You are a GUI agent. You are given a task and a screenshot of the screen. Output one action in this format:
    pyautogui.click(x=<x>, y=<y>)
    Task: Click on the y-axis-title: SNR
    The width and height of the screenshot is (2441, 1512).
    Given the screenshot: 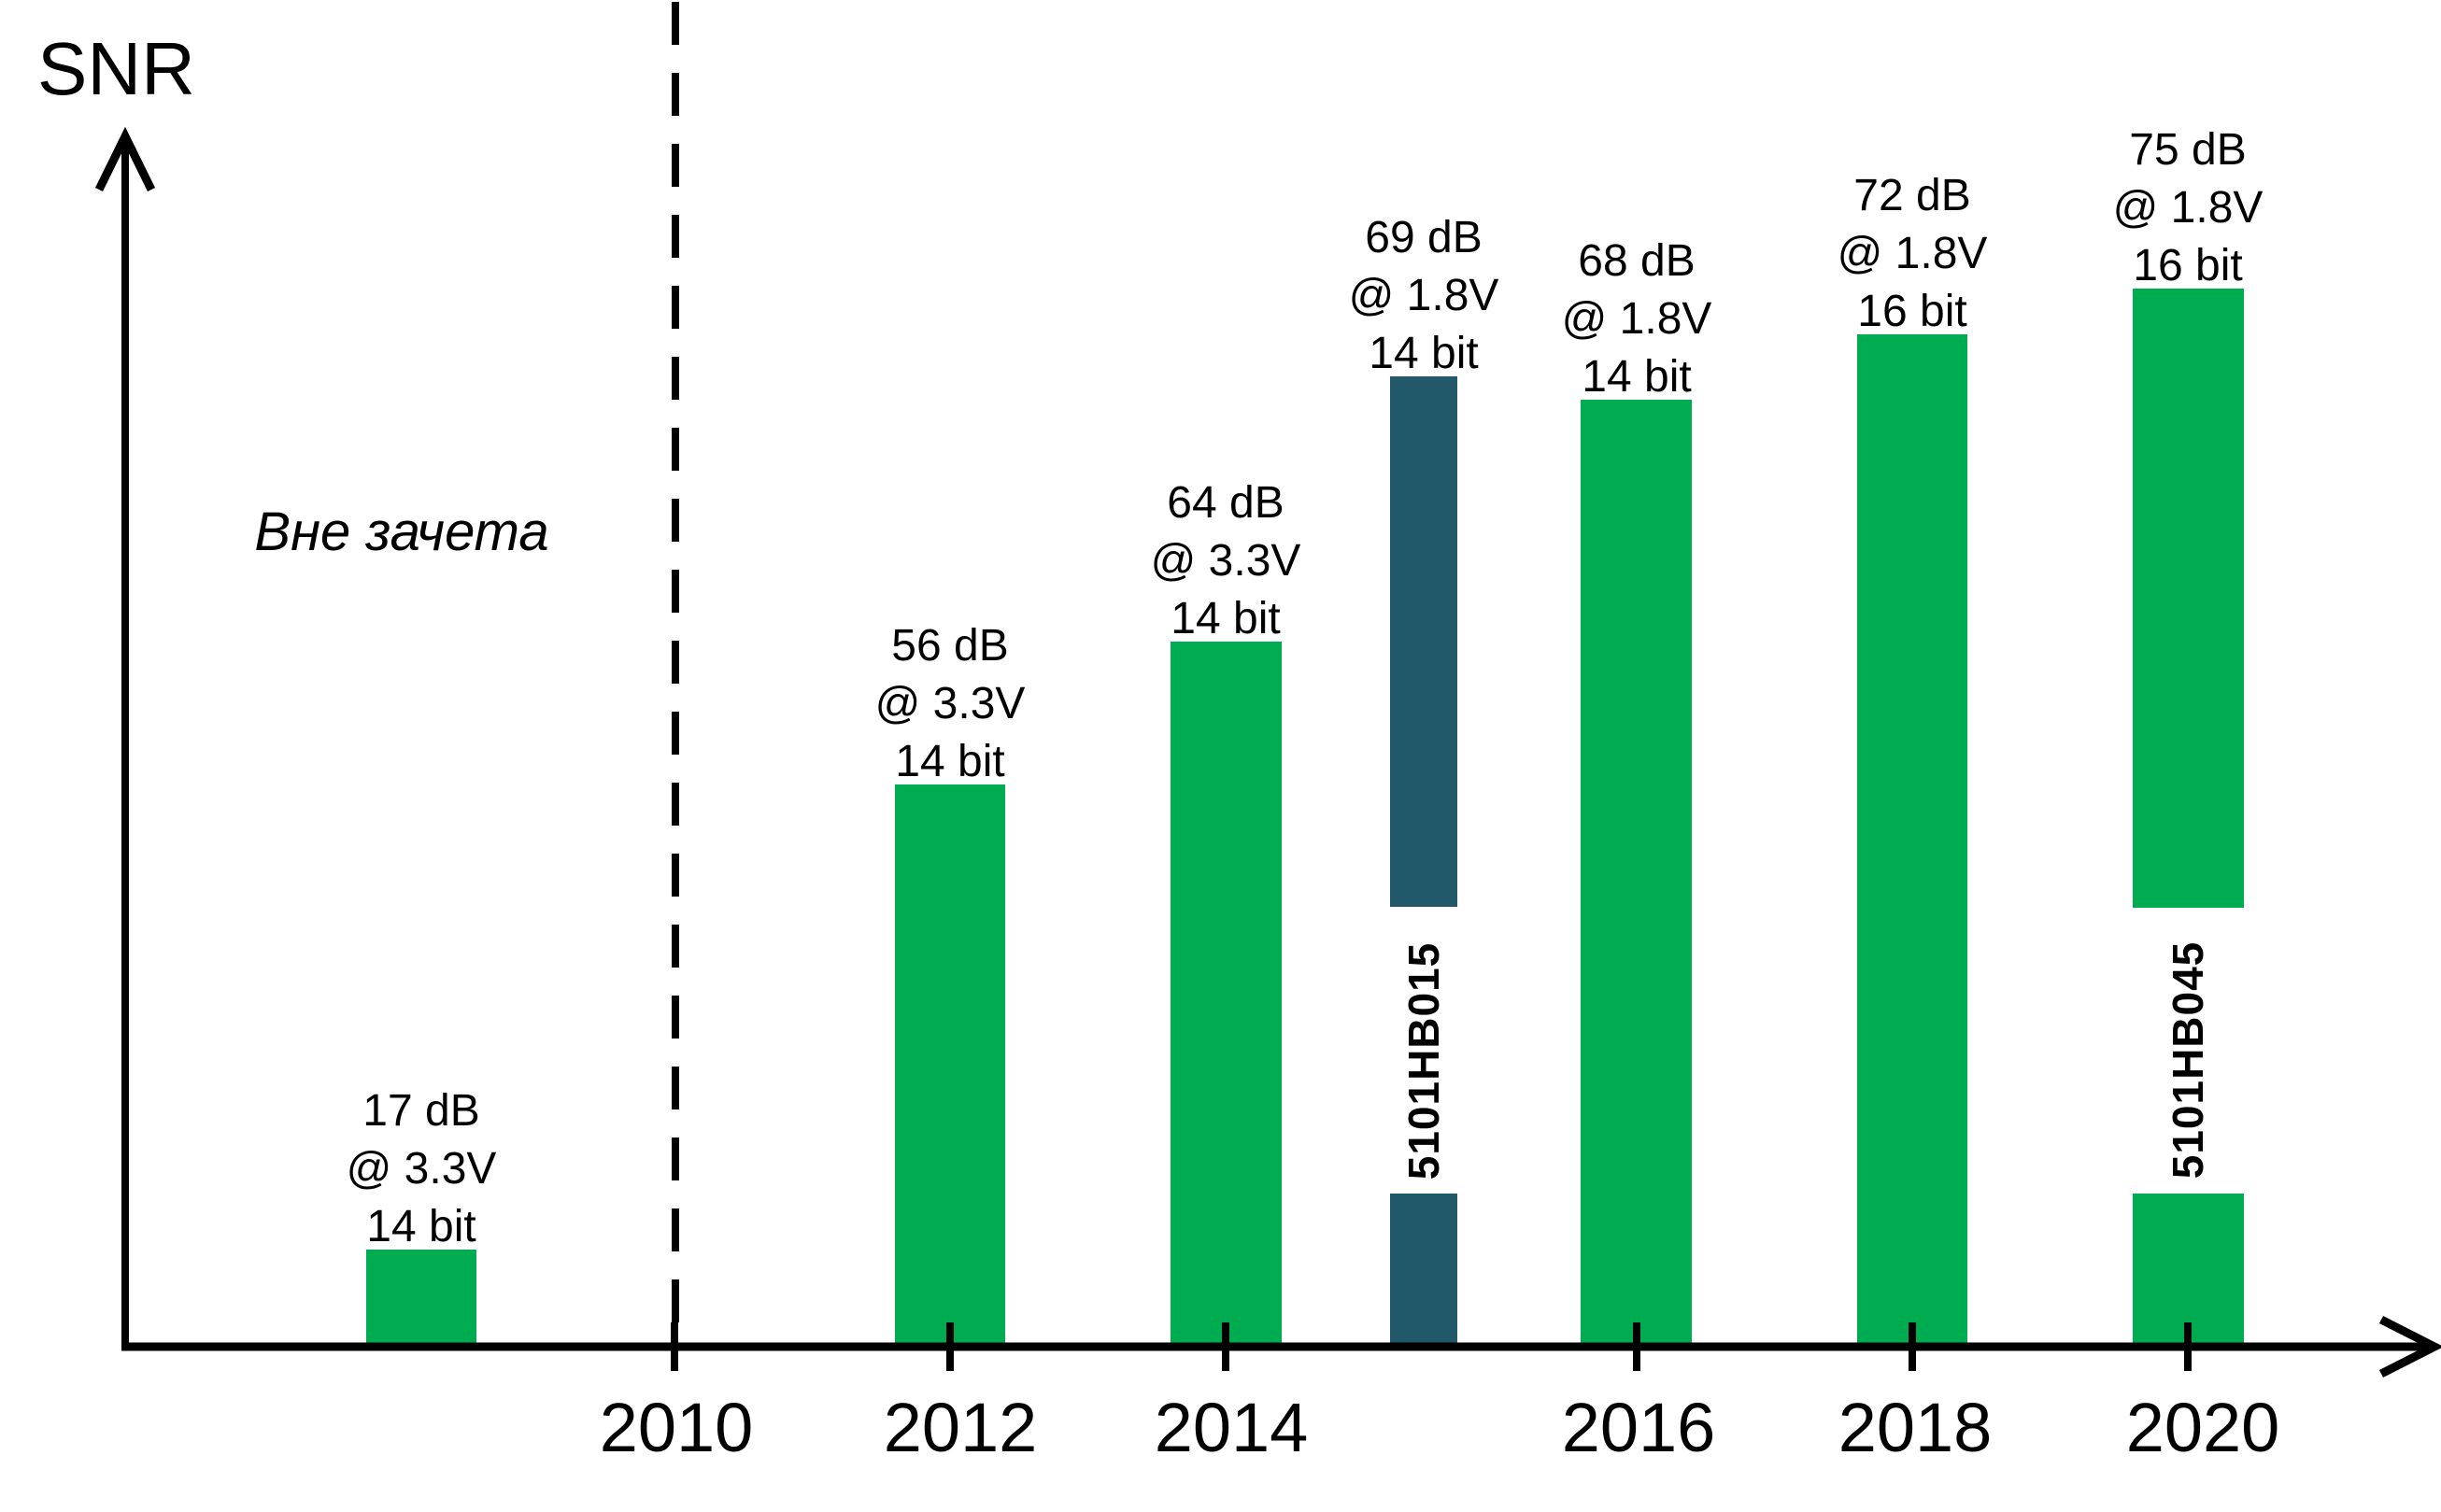 What is the action you would take?
    pyautogui.click(x=116, y=68)
    